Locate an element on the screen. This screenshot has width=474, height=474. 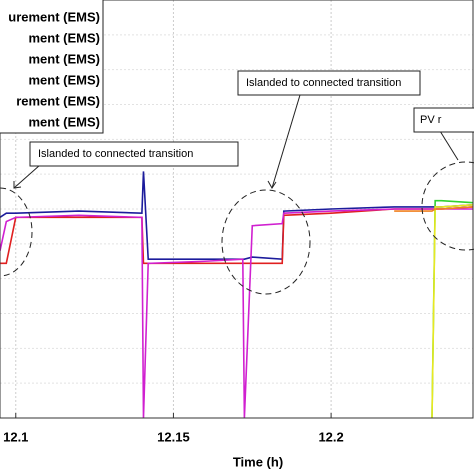
x-tick-label: 12.2 is located at coordinates (330, 436).